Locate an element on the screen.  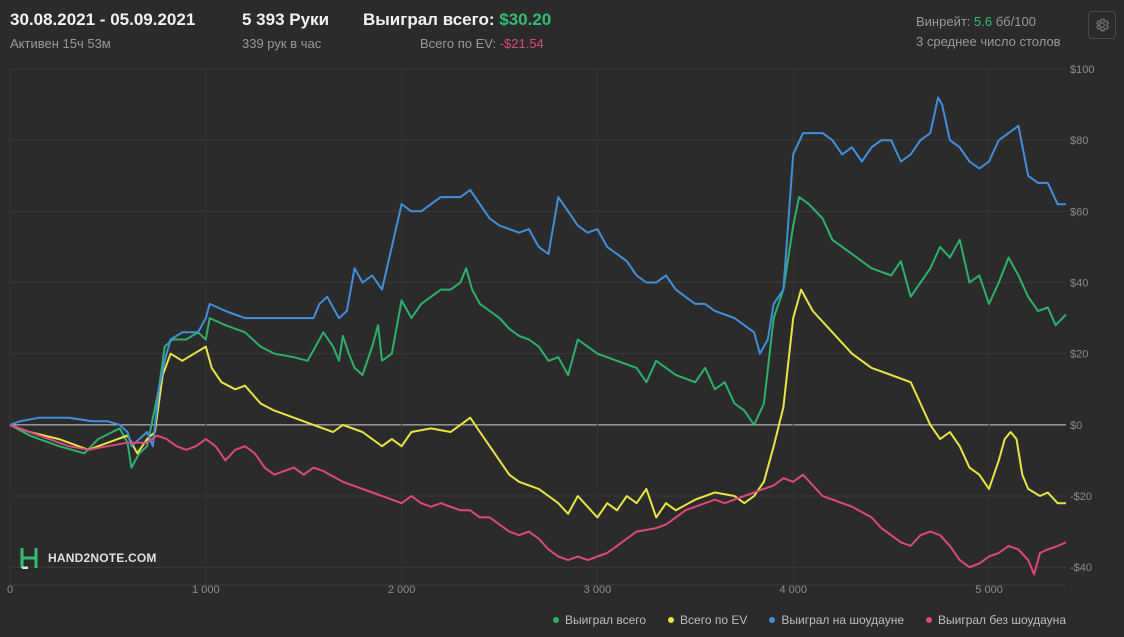
legend-item-3: Выиграл без шоудауна is located at coordinates (996, 620).